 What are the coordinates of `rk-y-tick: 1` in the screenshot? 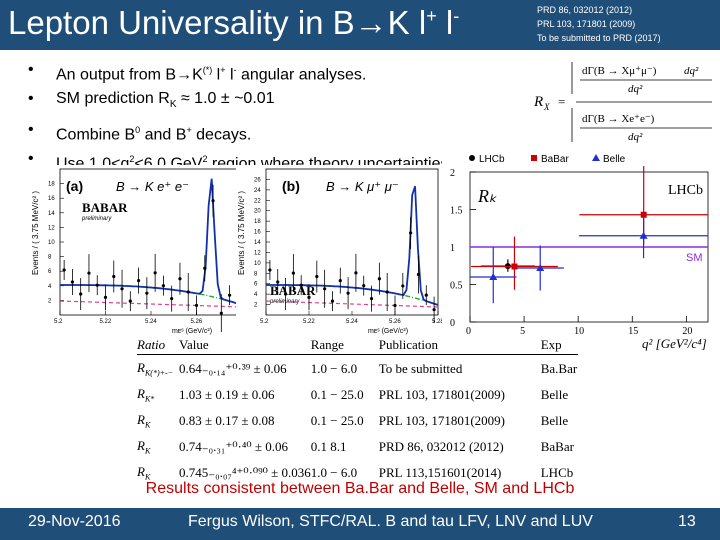 It's located at (452, 248).